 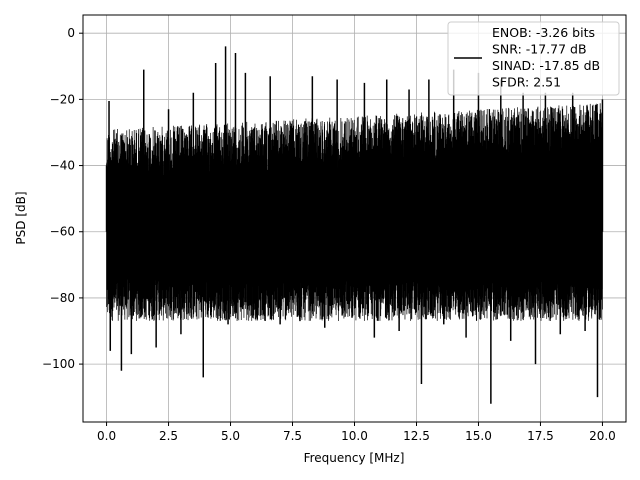 What do you see at coordinates (230, 436) in the screenshot?
I see `x-tick-label: 5.0` at bounding box center [230, 436].